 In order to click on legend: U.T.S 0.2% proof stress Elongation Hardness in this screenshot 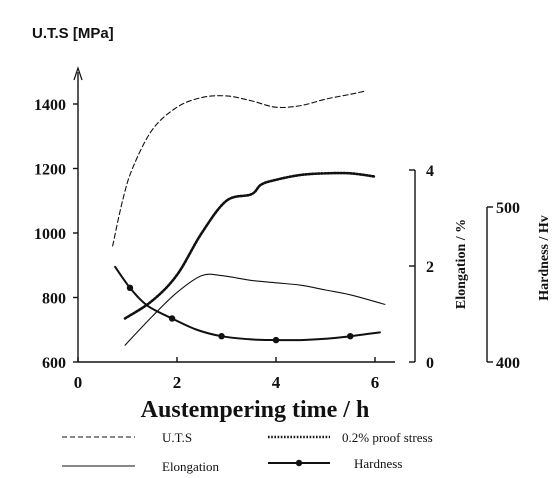, I will do `click(247, 452)`.